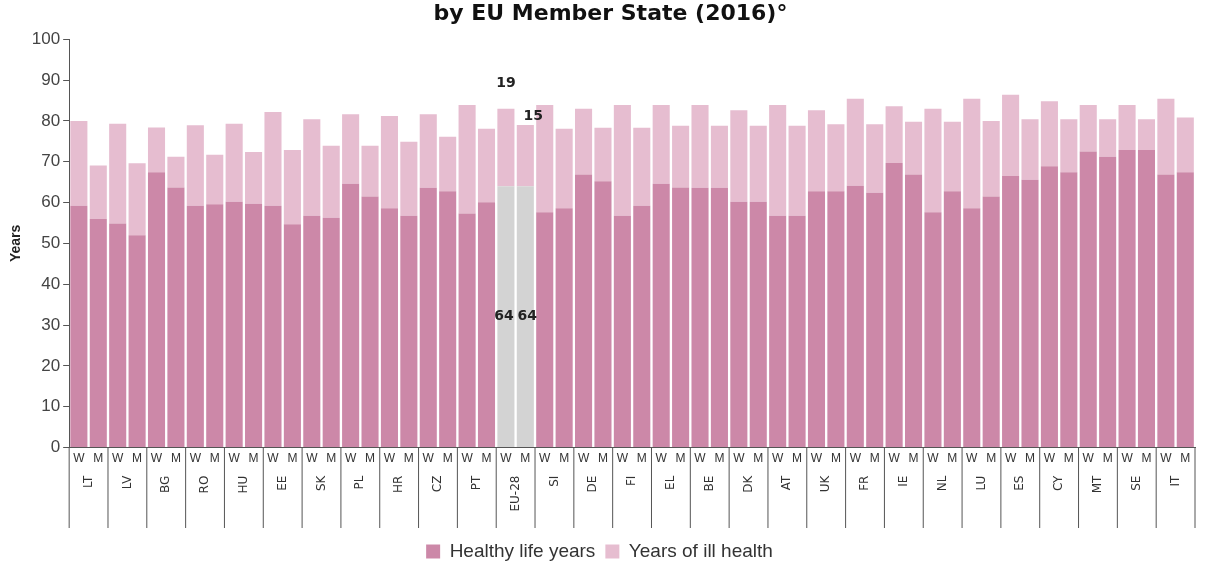 Image resolution: width=1221 pixels, height=571 pixels. Describe the element at coordinates (825, 483) in the screenshot. I see `text: UK` at that location.